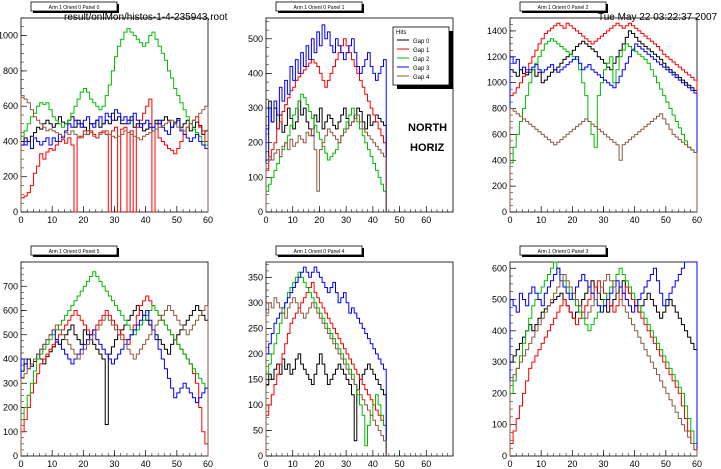  I want to click on panel-title: Arm 1 Orient 0 Panel 1, so click(319, 8).